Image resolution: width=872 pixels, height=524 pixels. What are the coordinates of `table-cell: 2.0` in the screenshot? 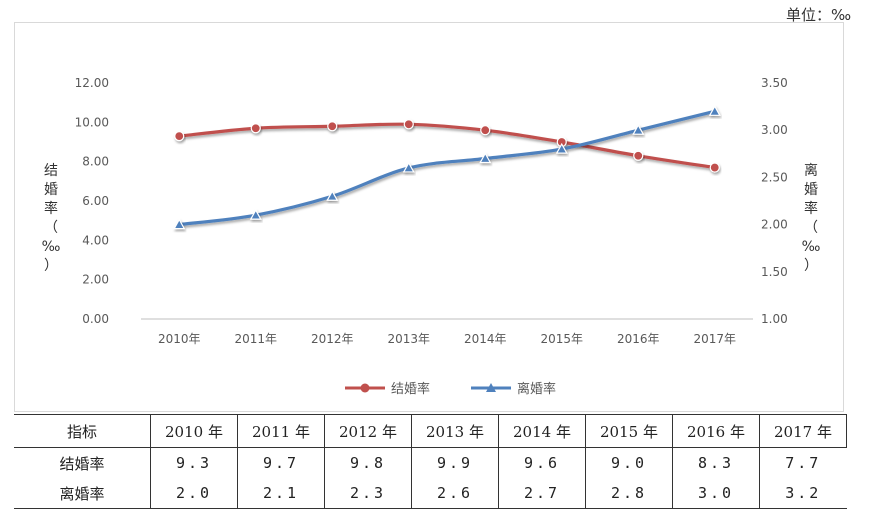 It's located at (194, 493).